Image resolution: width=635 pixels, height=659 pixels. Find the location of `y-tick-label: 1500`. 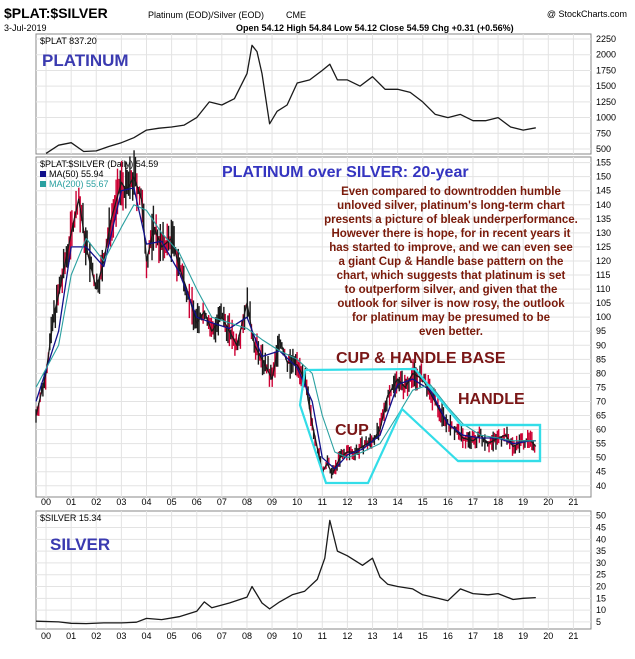

y-tick-label: 1500 is located at coordinates (606, 86).